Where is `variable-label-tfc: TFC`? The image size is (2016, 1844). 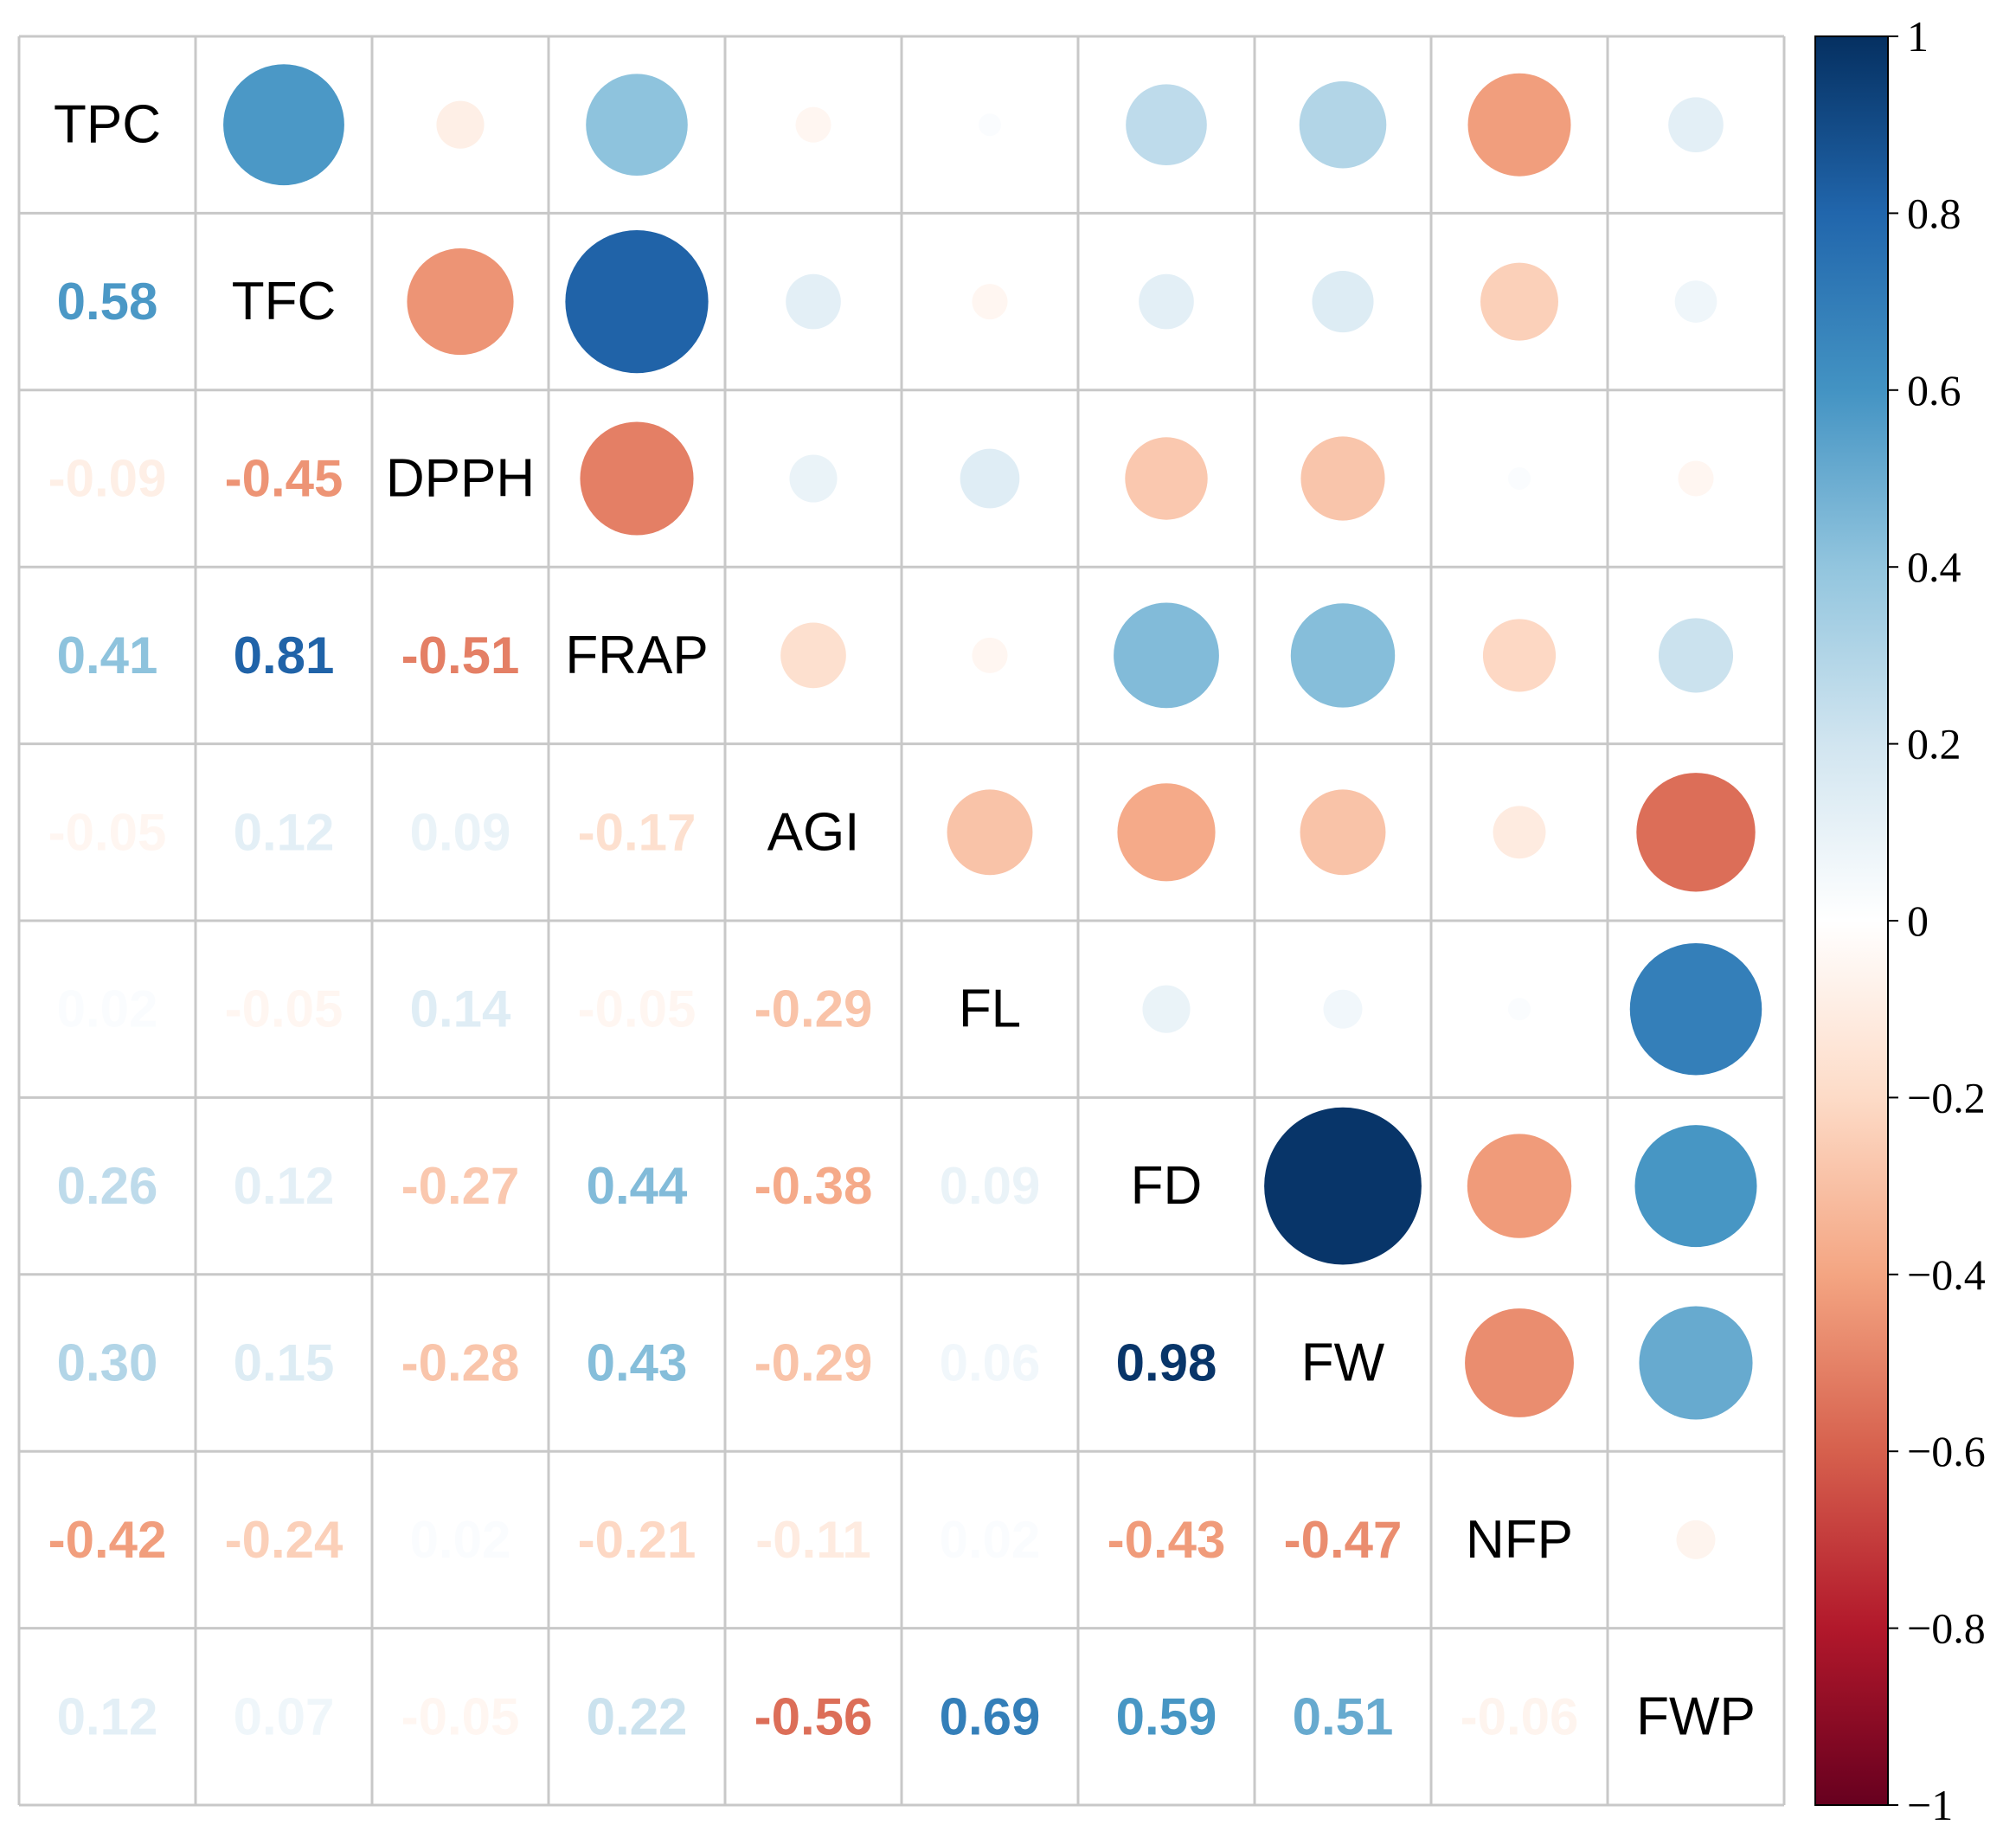
variable-label-tfc: TFC is located at coordinates (284, 301).